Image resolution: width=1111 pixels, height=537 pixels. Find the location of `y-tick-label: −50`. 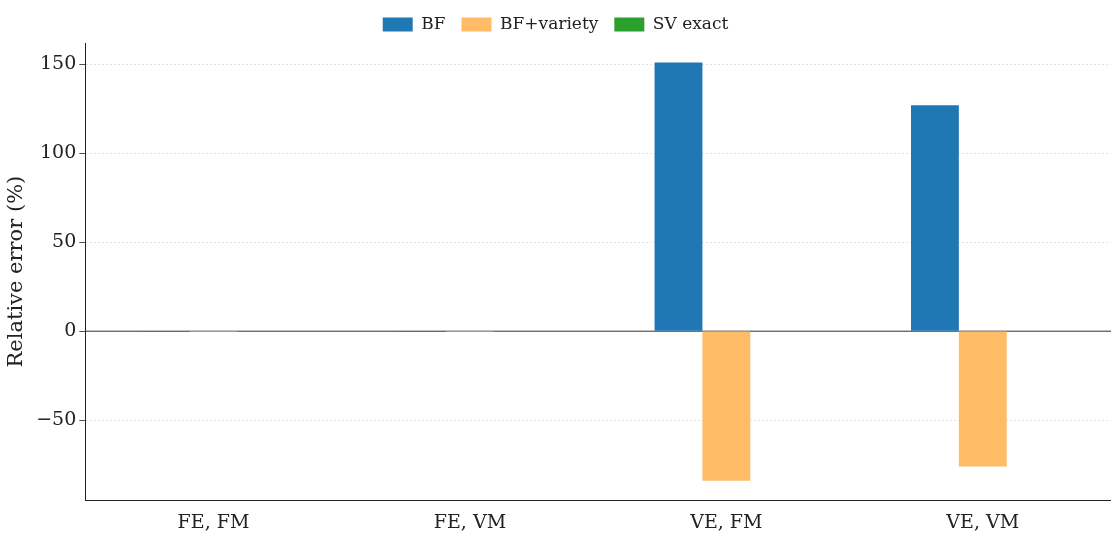

y-tick-label: −50 is located at coordinates (56, 418).